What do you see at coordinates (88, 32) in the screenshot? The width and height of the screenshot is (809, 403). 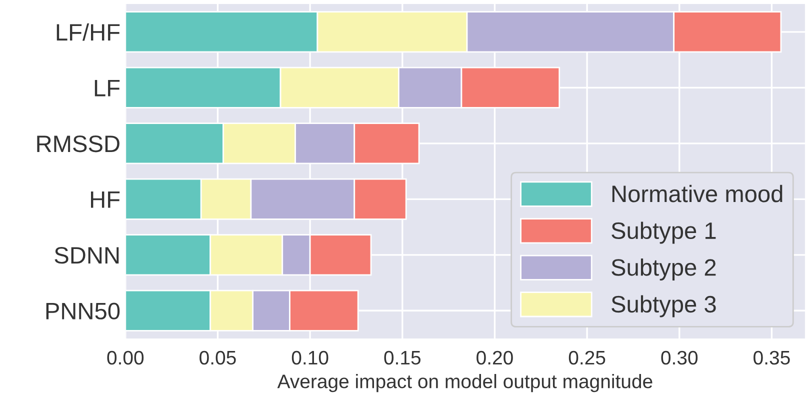 I see `y-tick-label: LF/HF` at bounding box center [88, 32].